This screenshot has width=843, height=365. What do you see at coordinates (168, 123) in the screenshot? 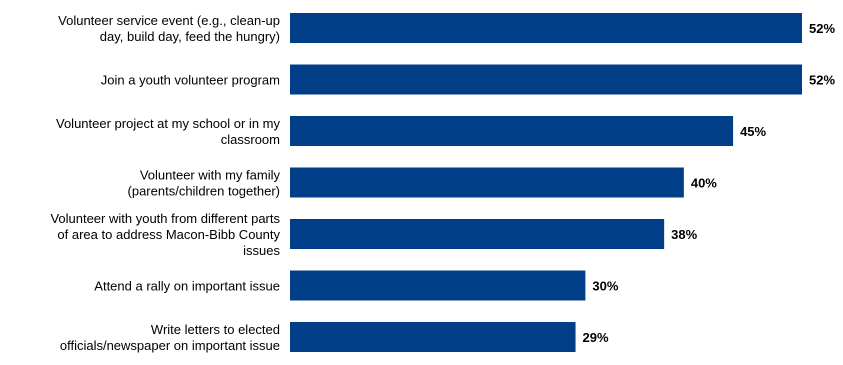
I see `category-label-line: Volunteer project at my school or in my` at bounding box center [168, 123].